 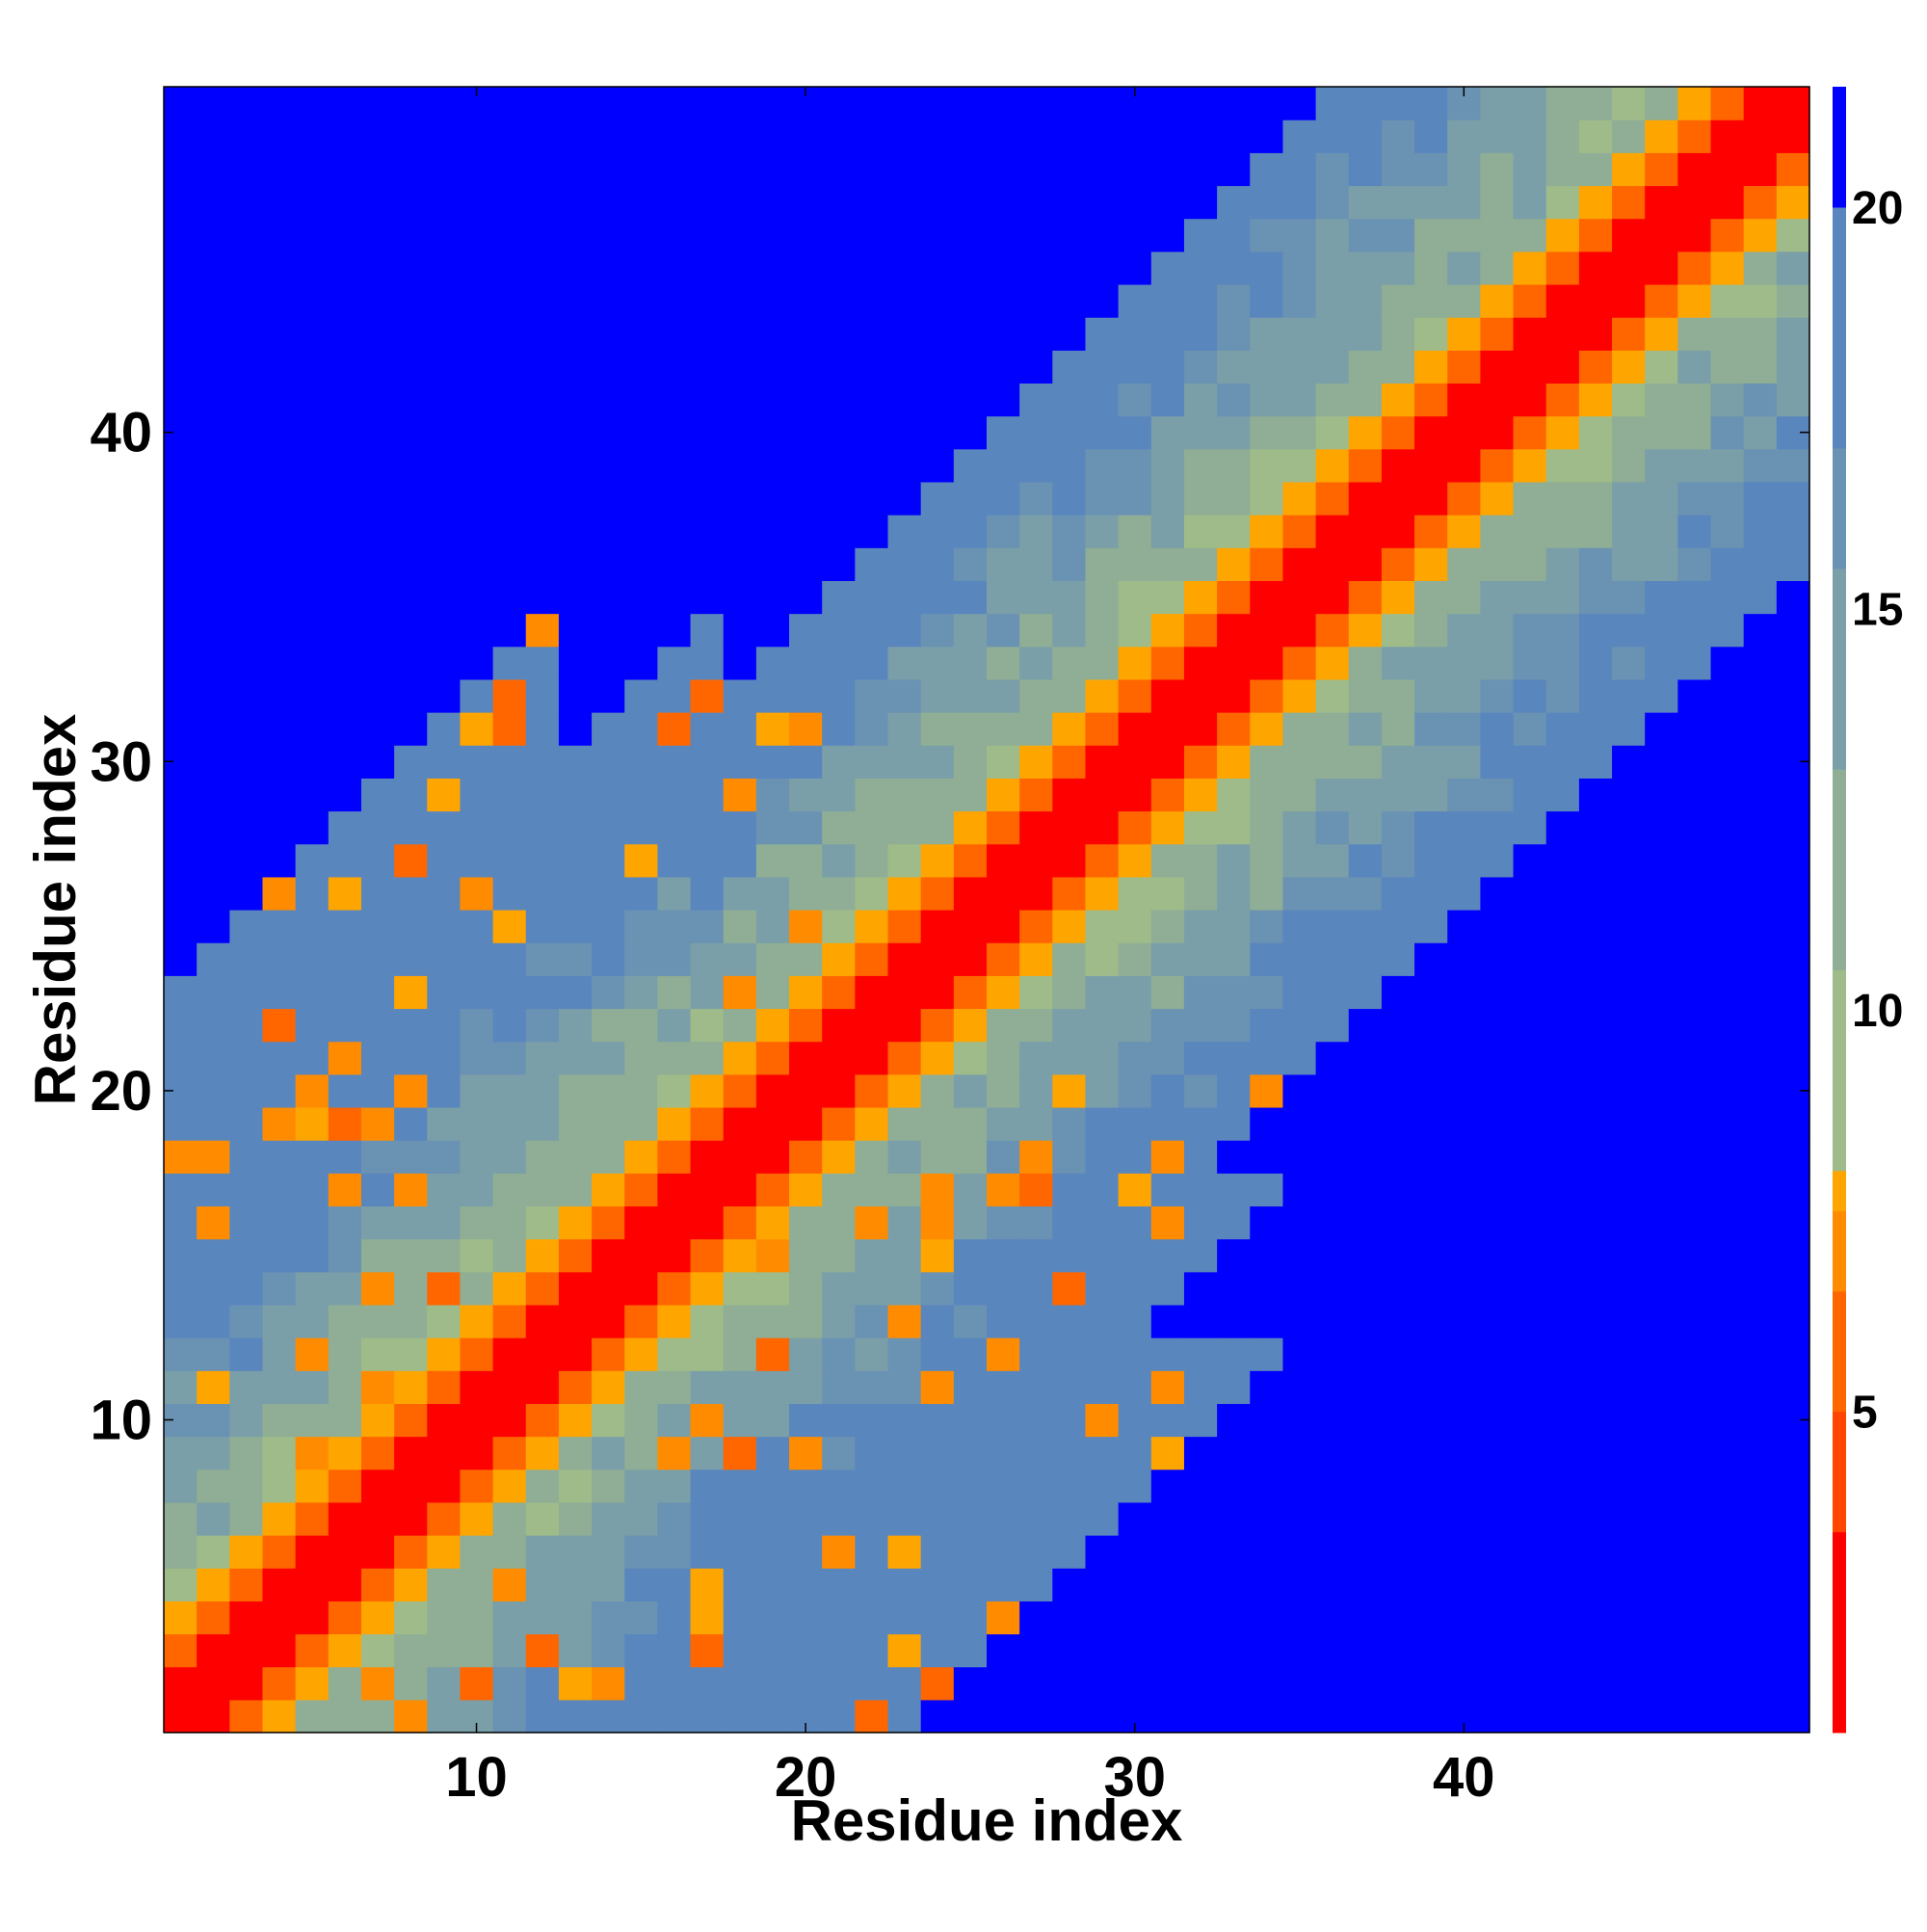 I want to click on y-tick-label: 40, so click(x=121, y=433).